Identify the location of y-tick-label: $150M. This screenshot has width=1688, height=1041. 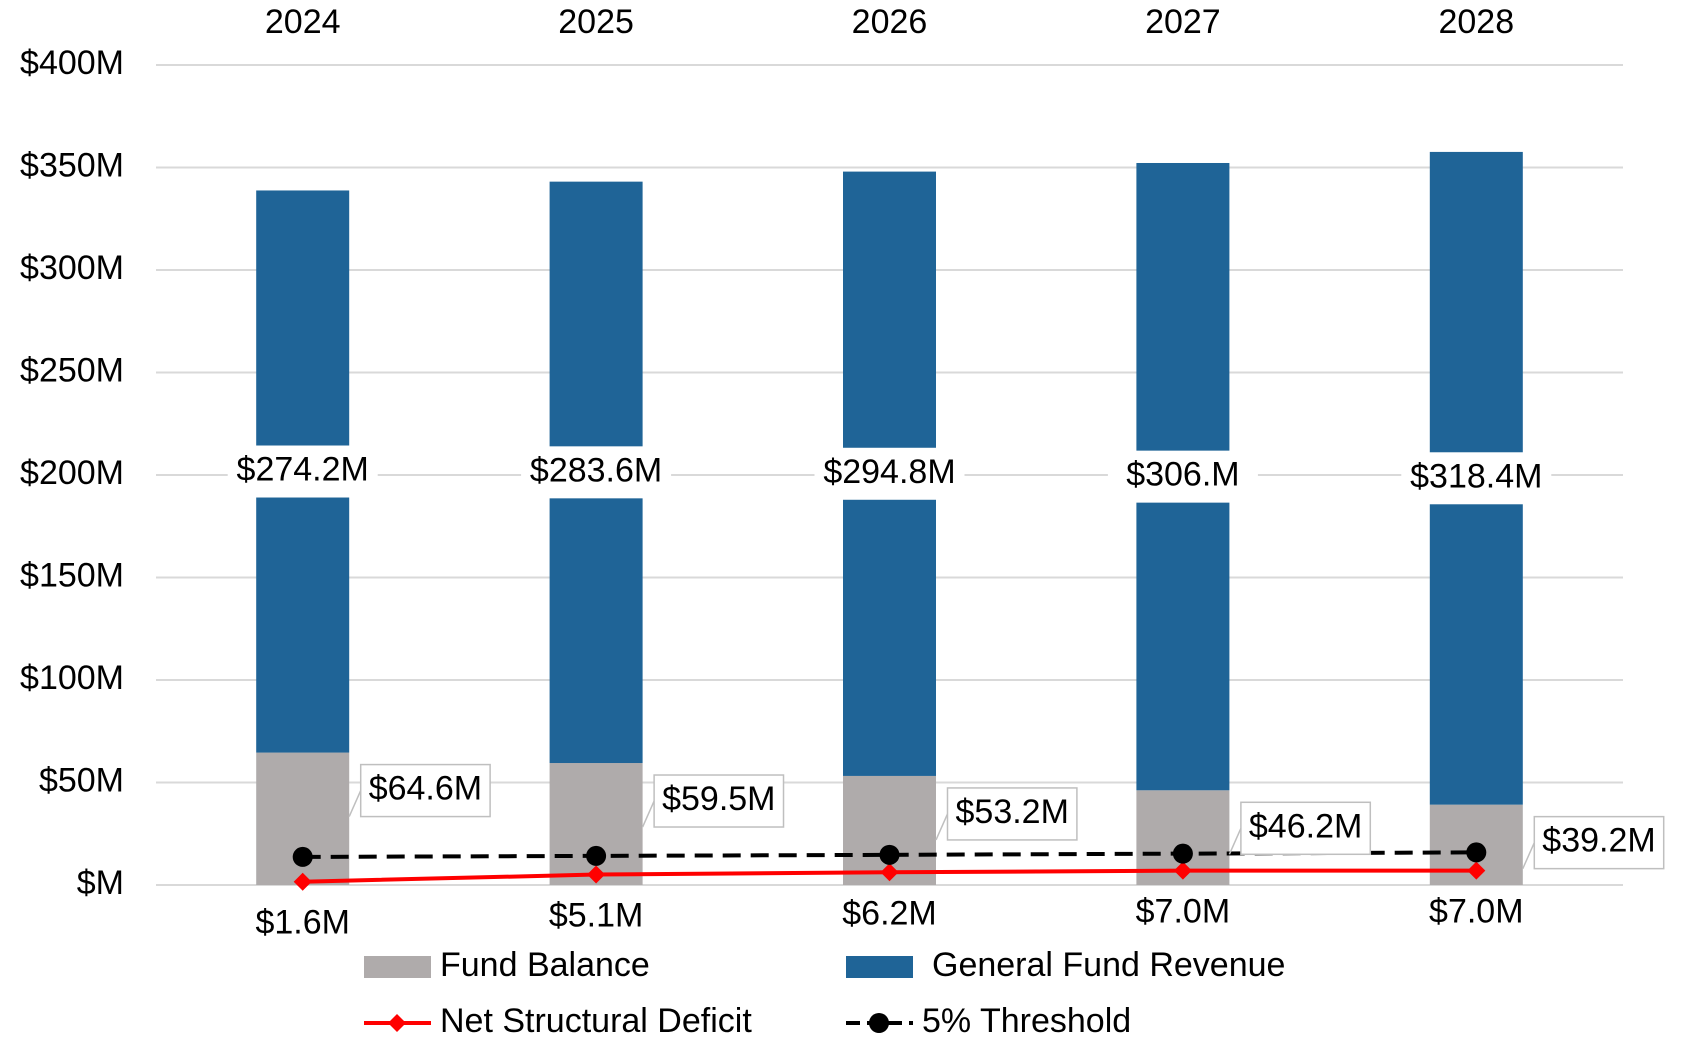
(72, 575).